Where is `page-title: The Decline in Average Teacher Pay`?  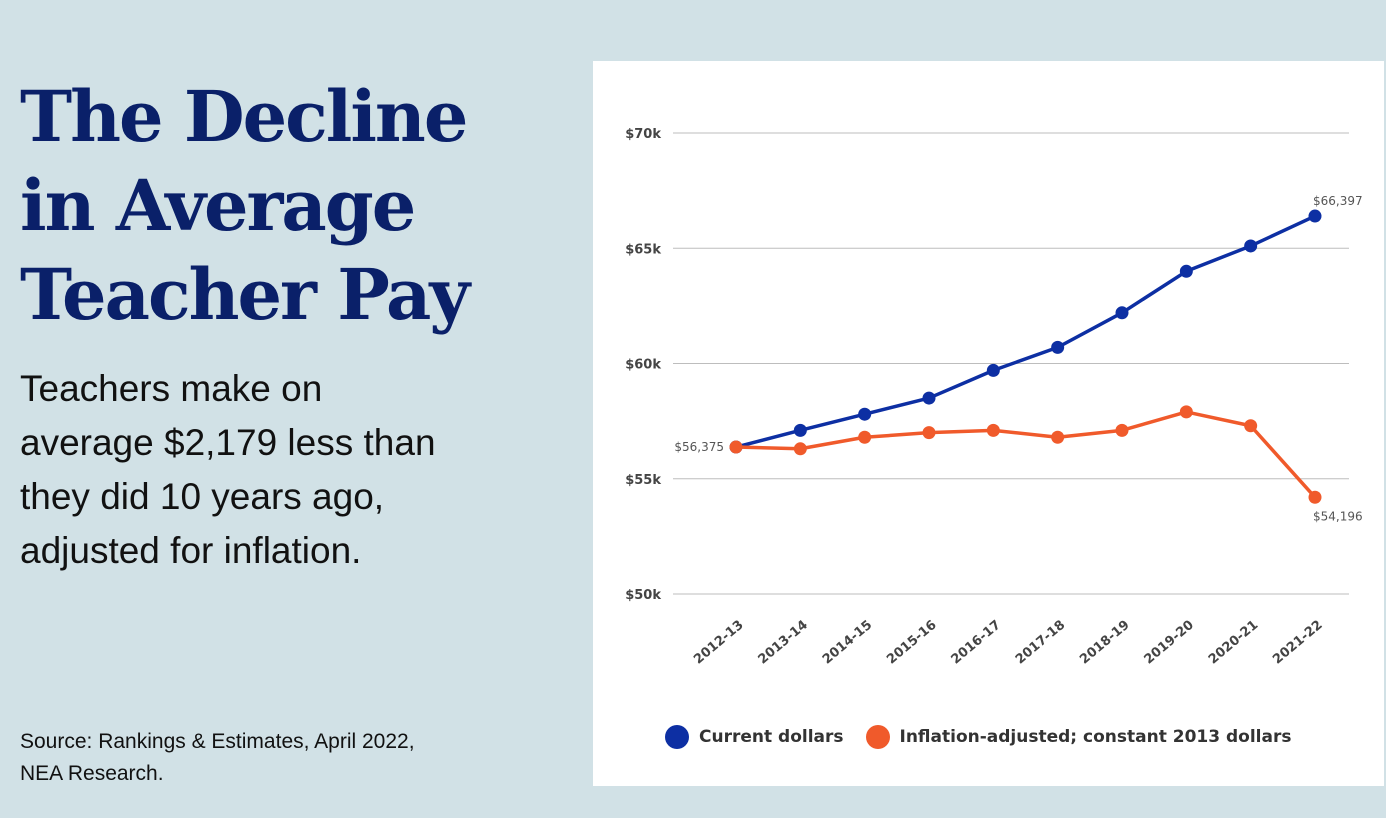
page-title: The Decline in Average Teacher Pay is located at coordinates (245, 205).